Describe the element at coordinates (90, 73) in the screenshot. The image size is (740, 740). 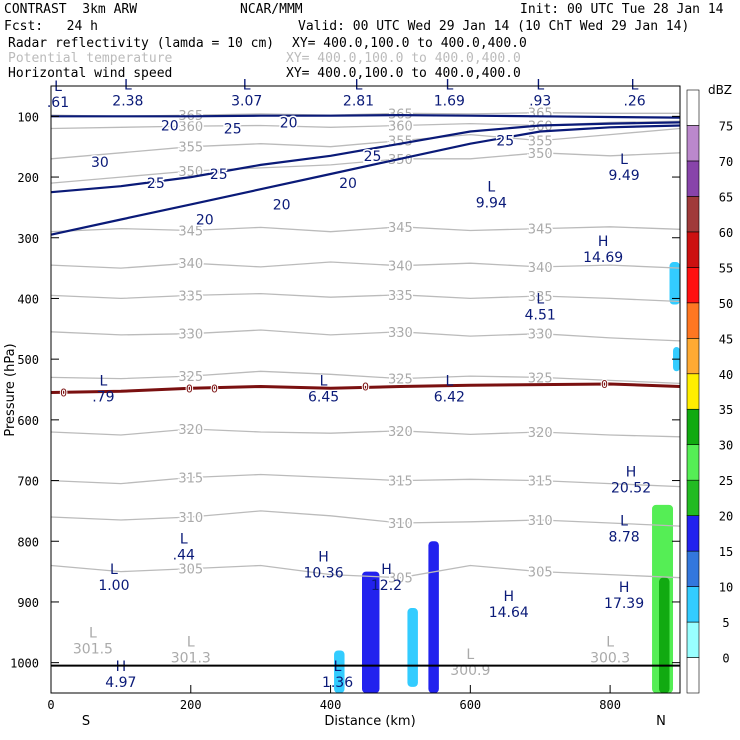
I see `field-name-wind: Horizontal wind speed` at that location.